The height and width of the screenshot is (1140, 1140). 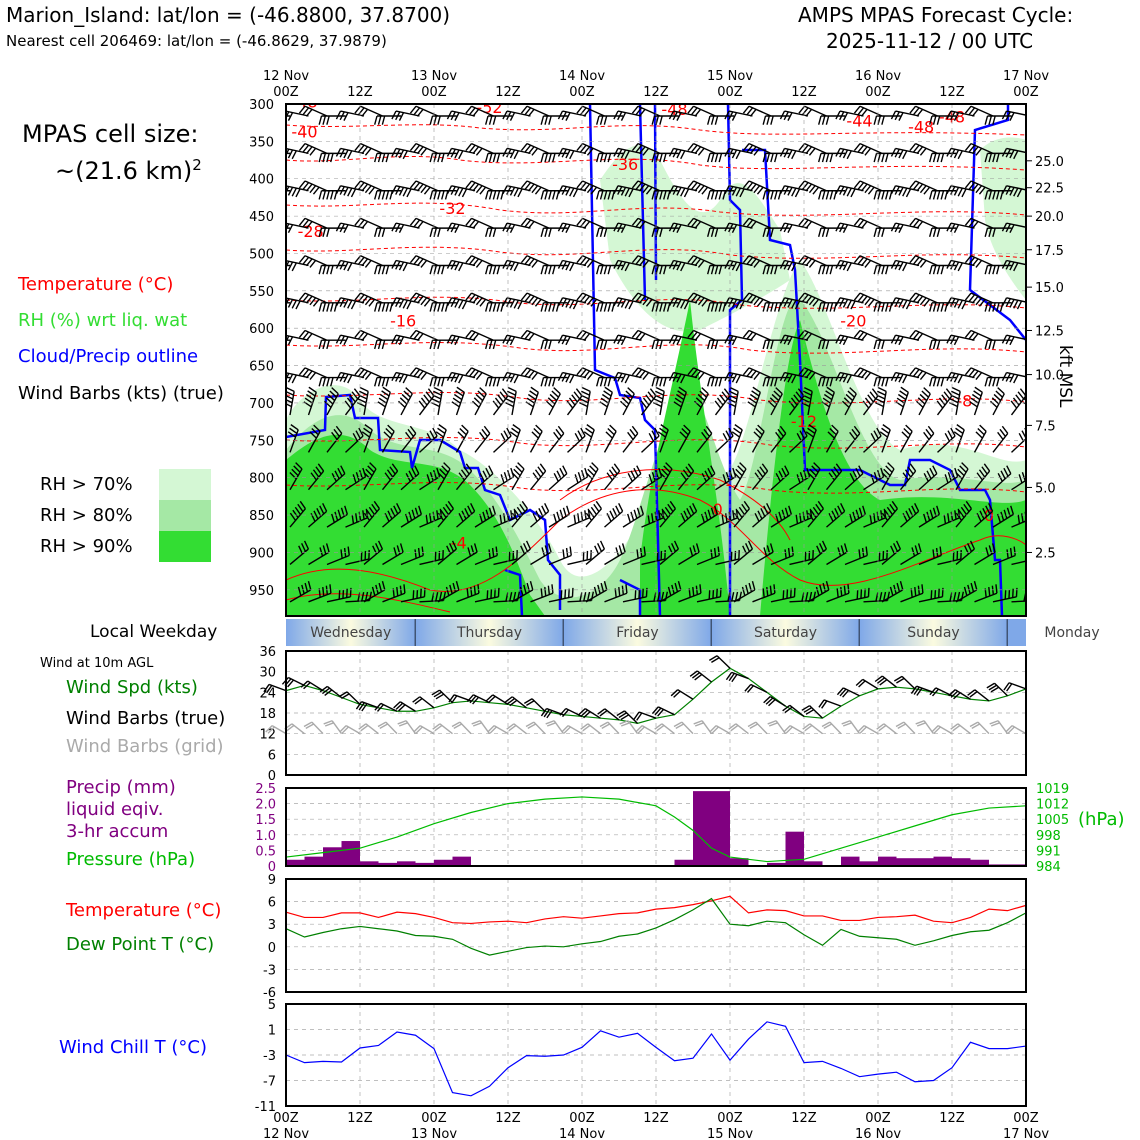 I want to click on weekday-band, so click(x=1016, y=632).